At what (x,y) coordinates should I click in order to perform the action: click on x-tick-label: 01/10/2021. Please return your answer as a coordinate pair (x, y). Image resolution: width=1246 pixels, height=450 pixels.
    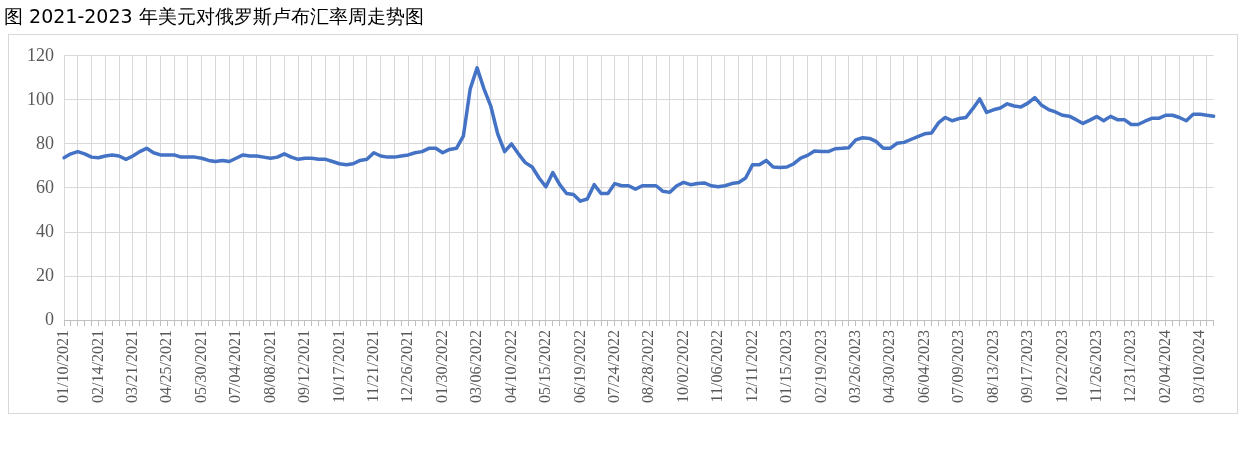
    Looking at the image, I should click on (63, 366).